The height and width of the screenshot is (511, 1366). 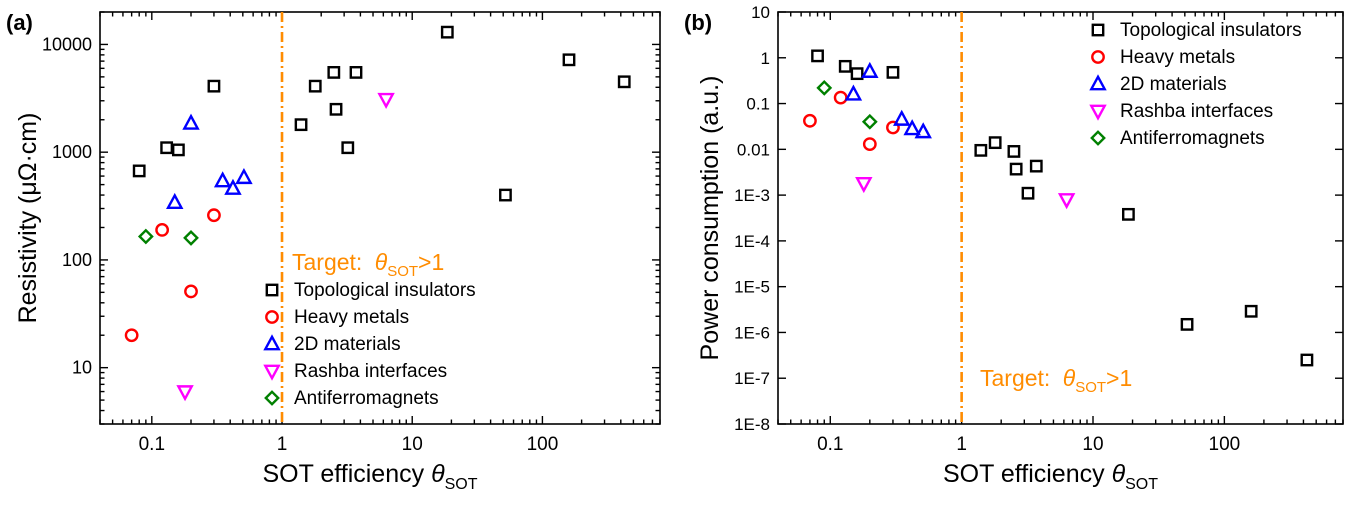 I want to click on y-tick-label: 1E-5, so click(x=752, y=287).